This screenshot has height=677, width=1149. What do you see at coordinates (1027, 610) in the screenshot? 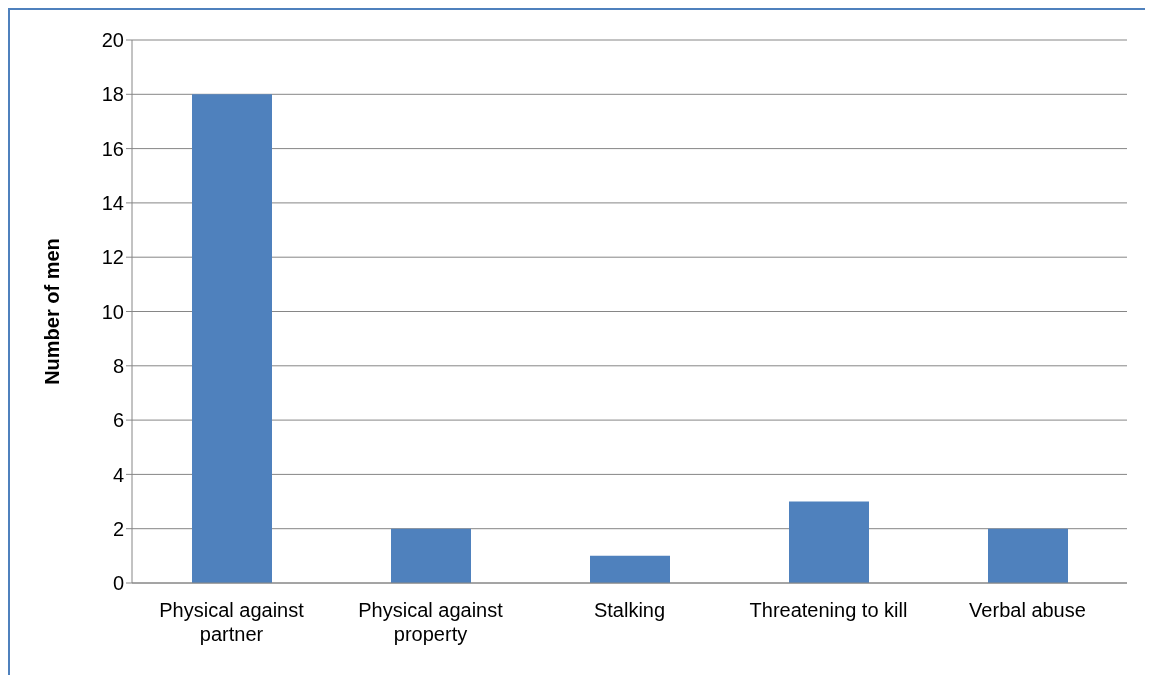
I see `x-tick-label: Verbal abuse` at bounding box center [1027, 610].